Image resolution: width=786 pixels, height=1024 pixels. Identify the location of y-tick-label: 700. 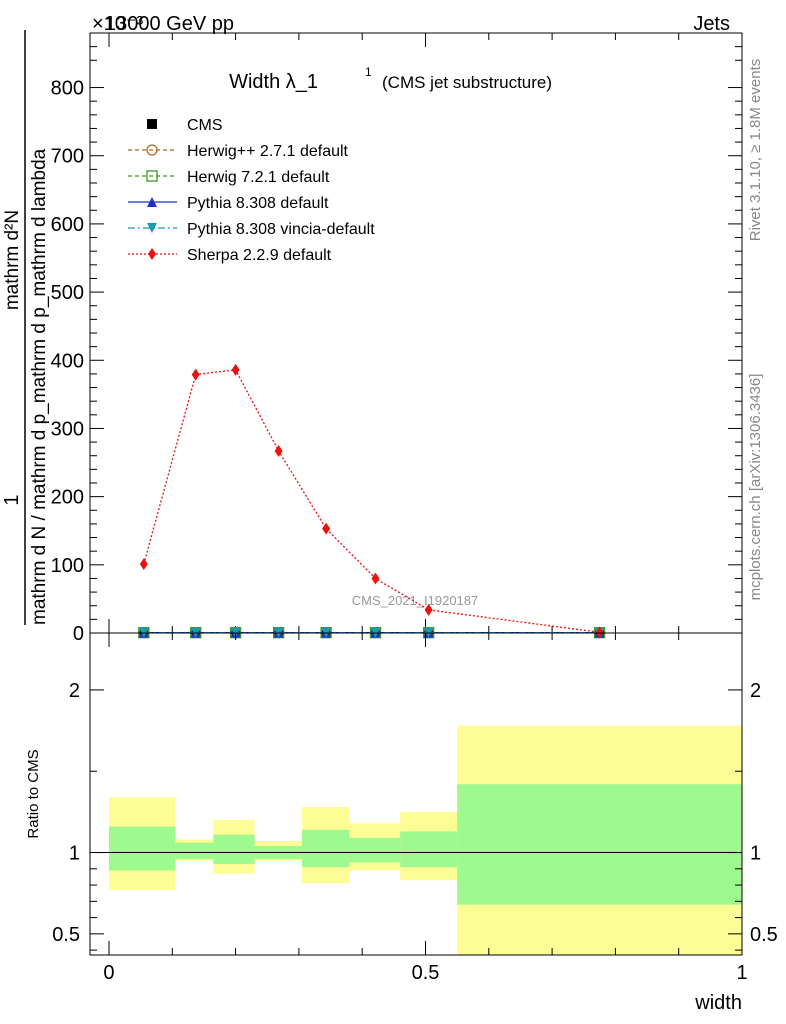
(67, 157).